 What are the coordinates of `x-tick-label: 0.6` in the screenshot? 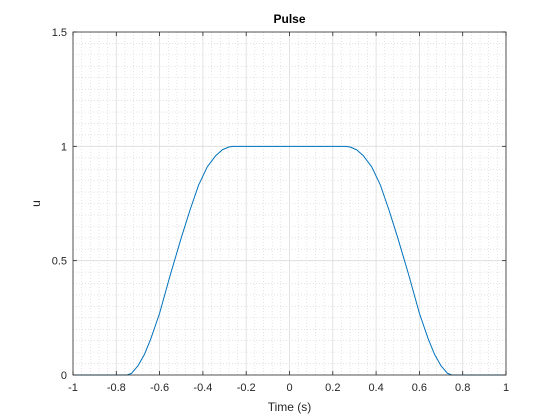 It's located at (419, 388).